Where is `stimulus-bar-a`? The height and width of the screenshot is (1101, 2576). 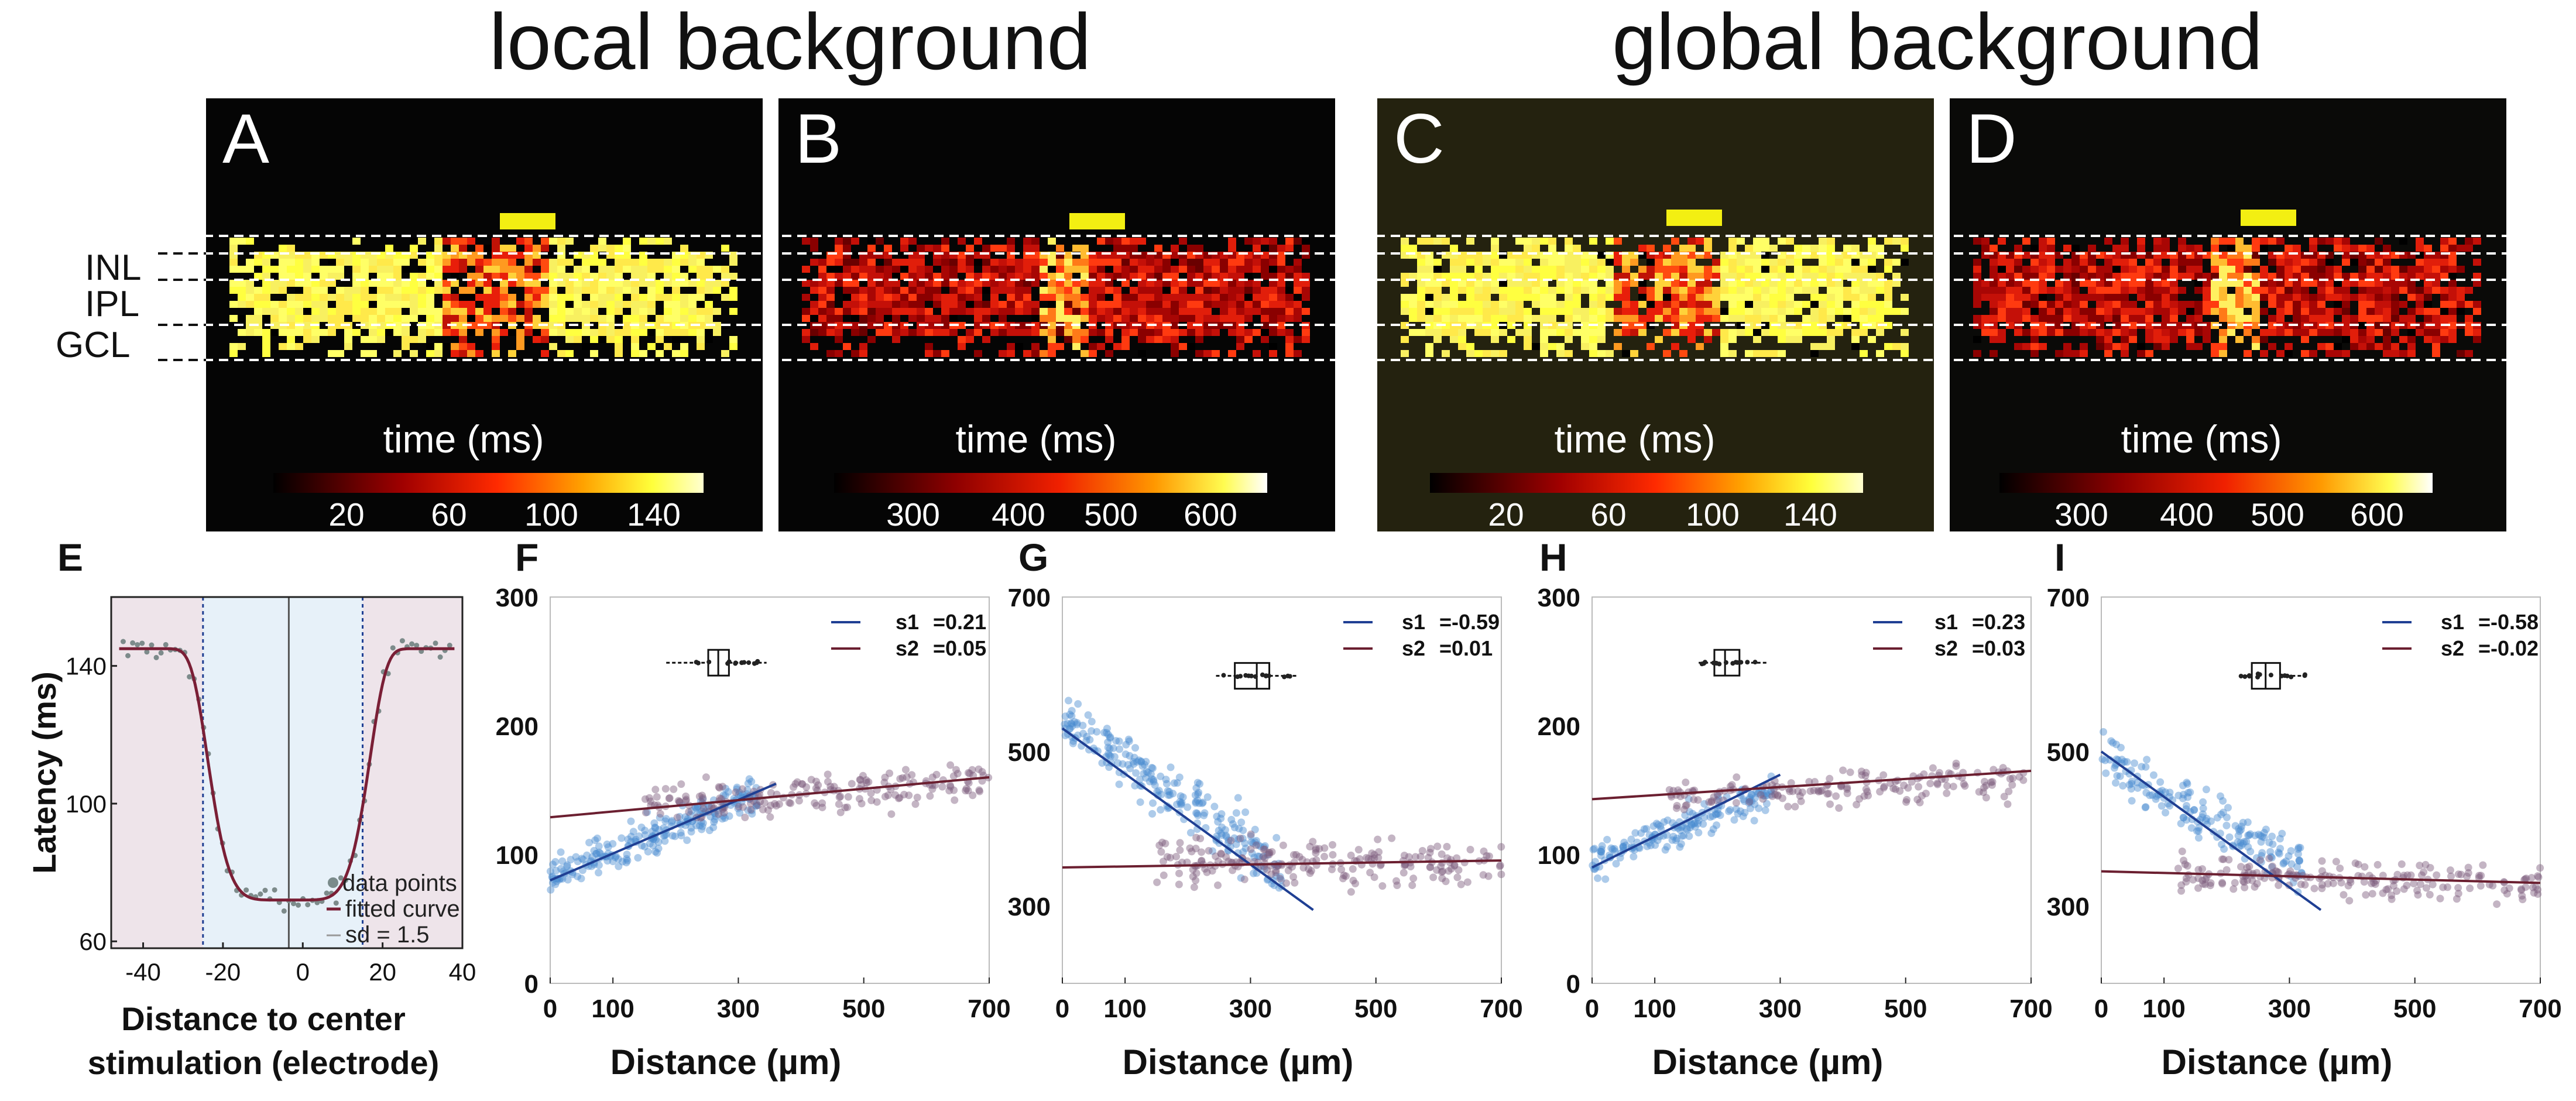 stimulus-bar-a is located at coordinates (527, 221).